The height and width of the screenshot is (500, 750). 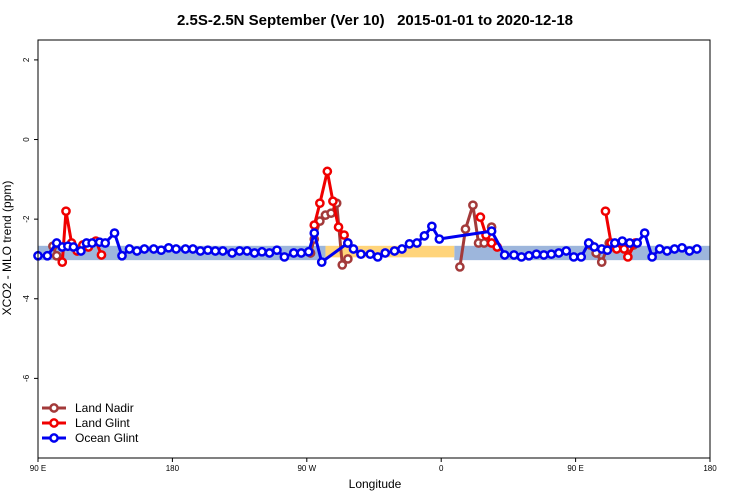 I want to click on legend-item-ocean-glint: Ocean Glint, so click(x=90, y=438).